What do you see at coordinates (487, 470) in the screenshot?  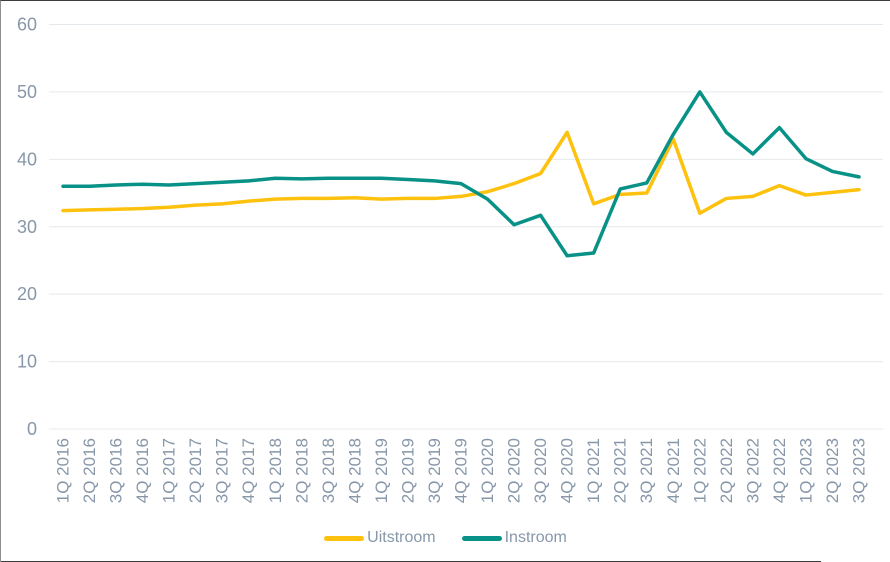 I see `x-axis-tick-label: 1Q 2020` at bounding box center [487, 470].